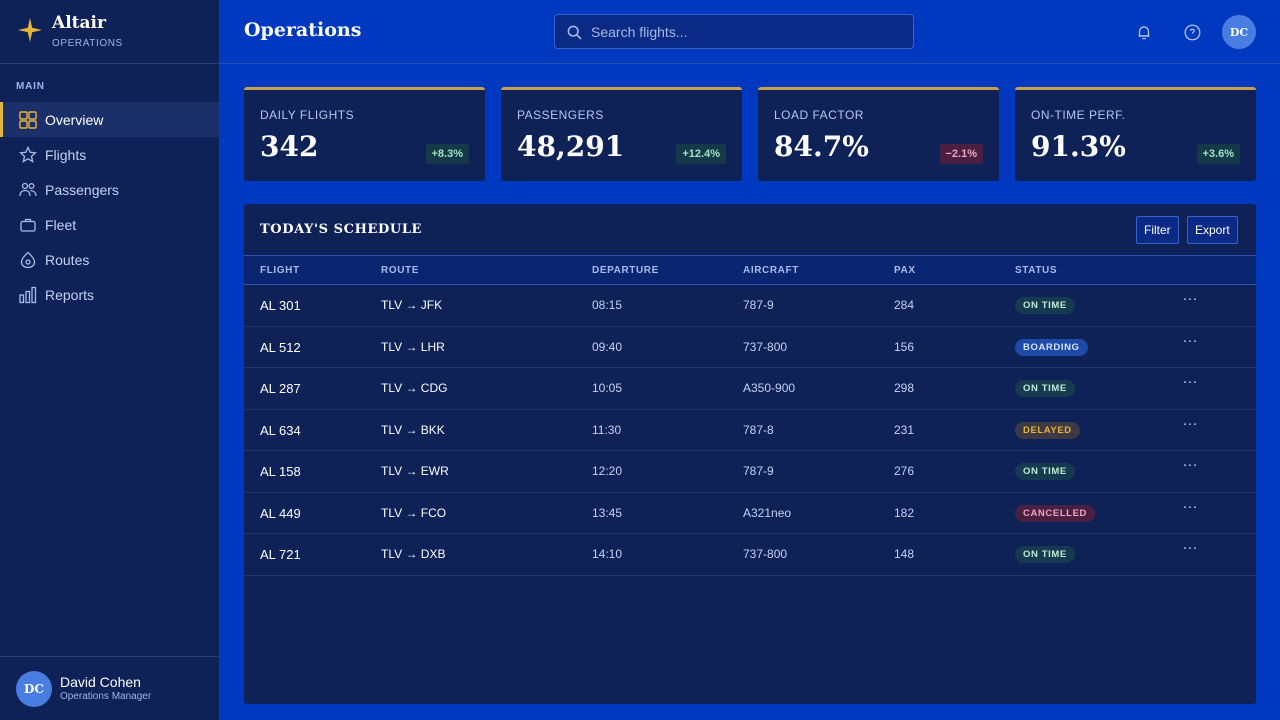 The height and width of the screenshot is (720, 1280). What do you see at coordinates (74, 119) in the screenshot?
I see `sidebar-item-label: Overview` at bounding box center [74, 119].